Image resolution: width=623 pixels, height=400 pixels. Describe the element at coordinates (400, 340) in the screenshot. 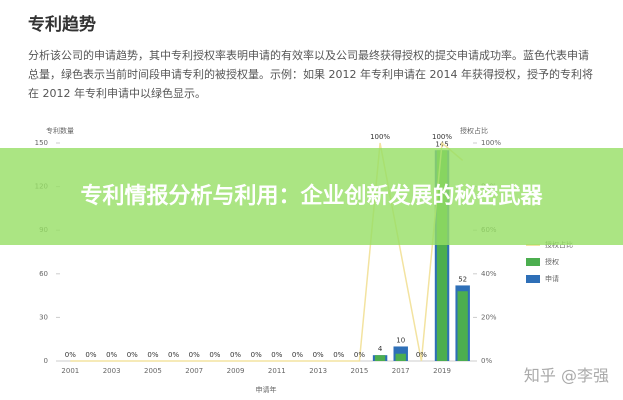

I see `bar-label: 10` at that location.